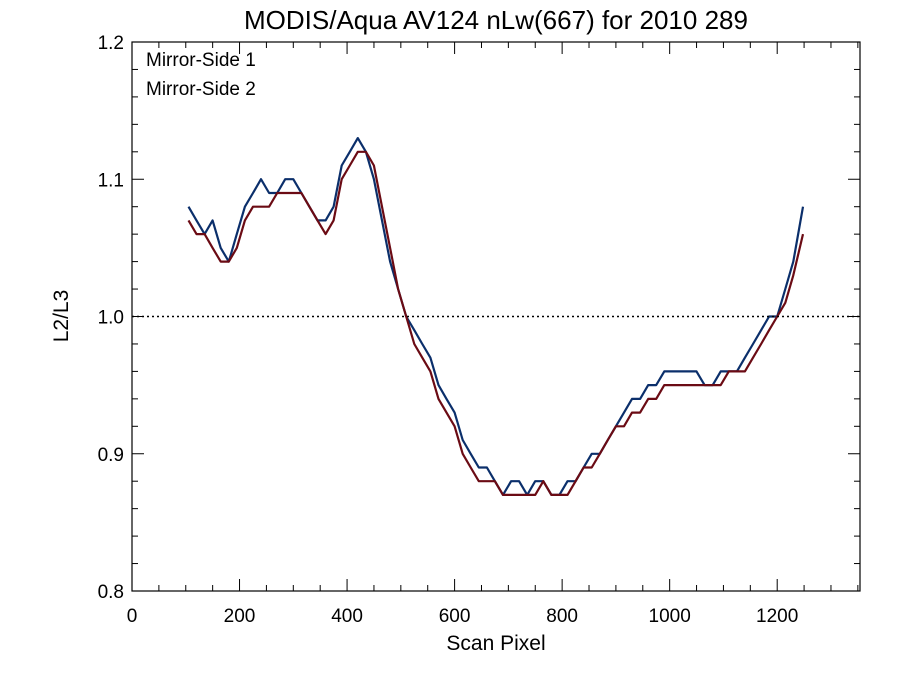  I want to click on legend-entry-mirror-side-2: Mirror-Side 2, so click(201, 89).